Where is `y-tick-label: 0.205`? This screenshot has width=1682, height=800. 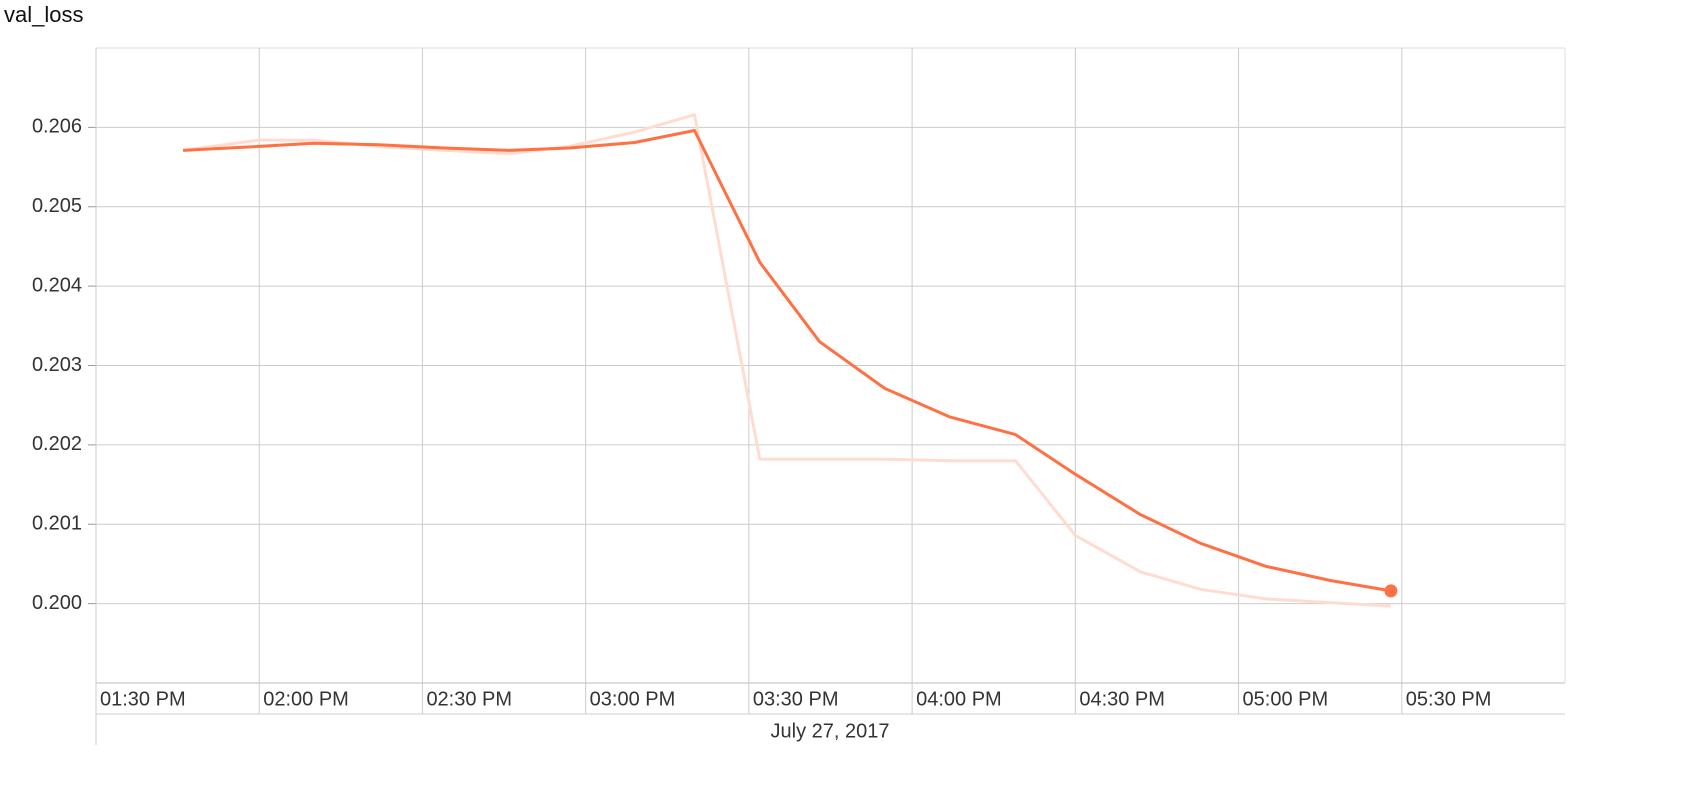
y-tick-label: 0.205 is located at coordinates (57, 206).